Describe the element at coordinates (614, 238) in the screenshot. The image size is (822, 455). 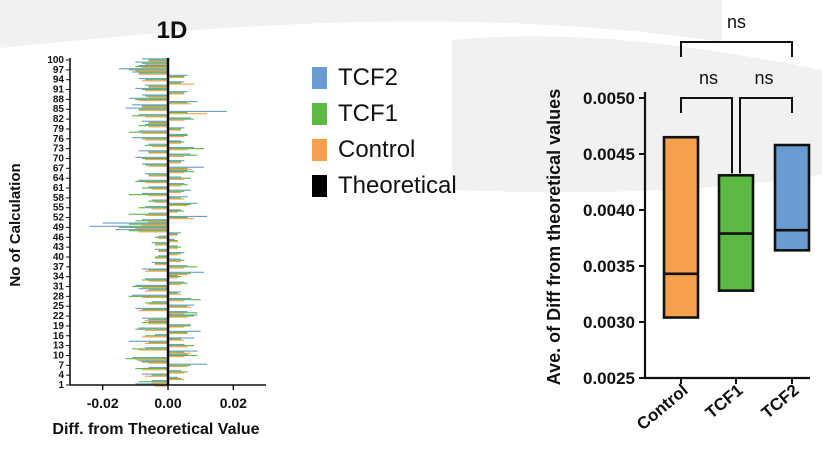
I see `y-axis-ticks-right: 0.0025 0.0030 0.0035 0.0040 0.0045 0.0050` at that location.